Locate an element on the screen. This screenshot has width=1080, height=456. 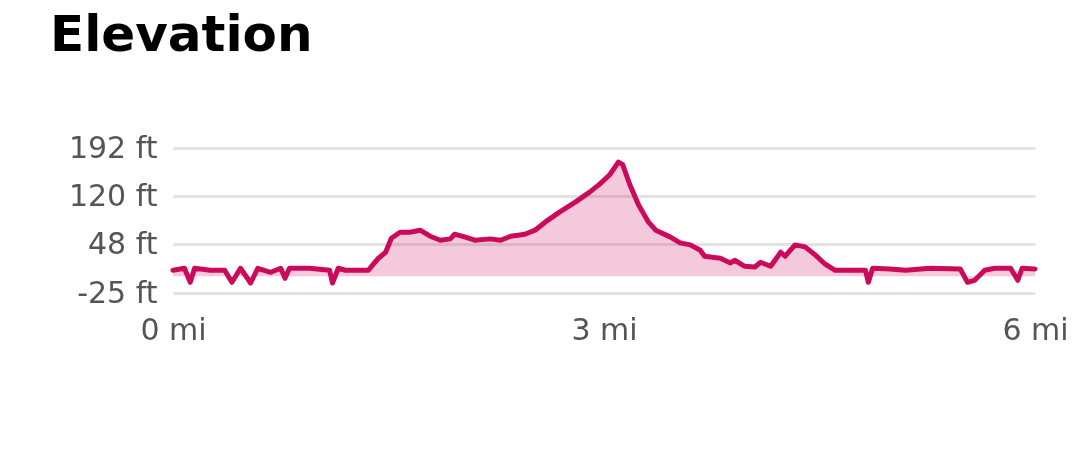
chart-title: Elevation is located at coordinates (181, 34).